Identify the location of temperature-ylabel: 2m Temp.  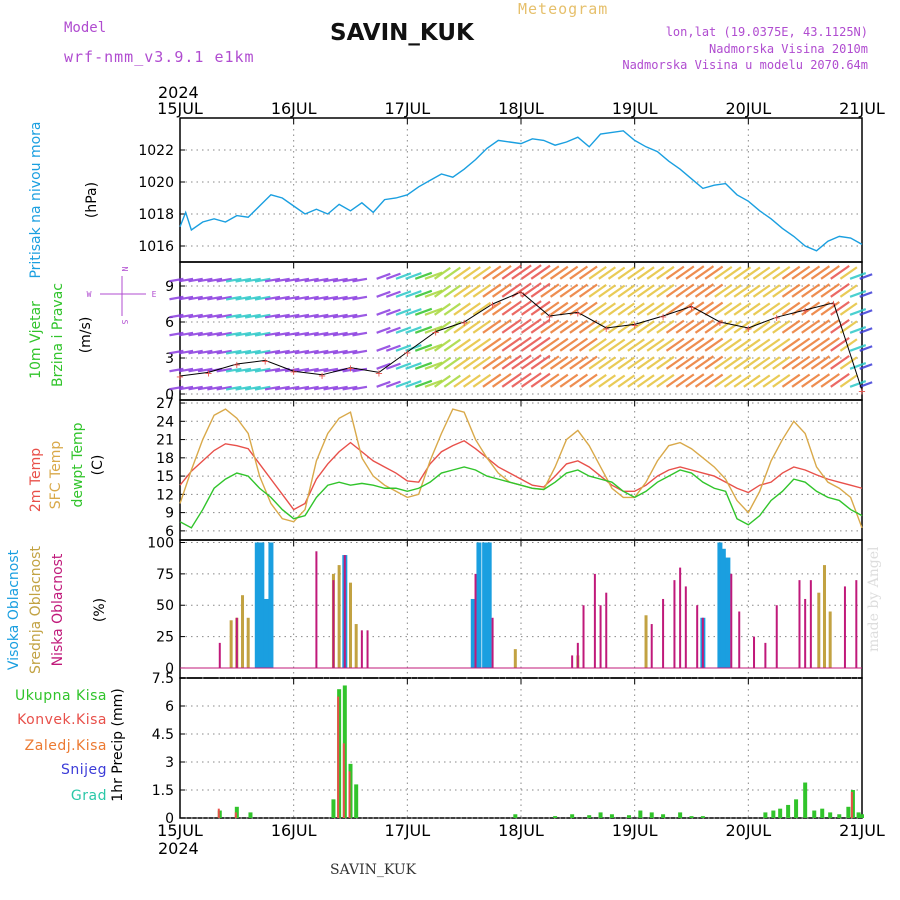
(36, 480).